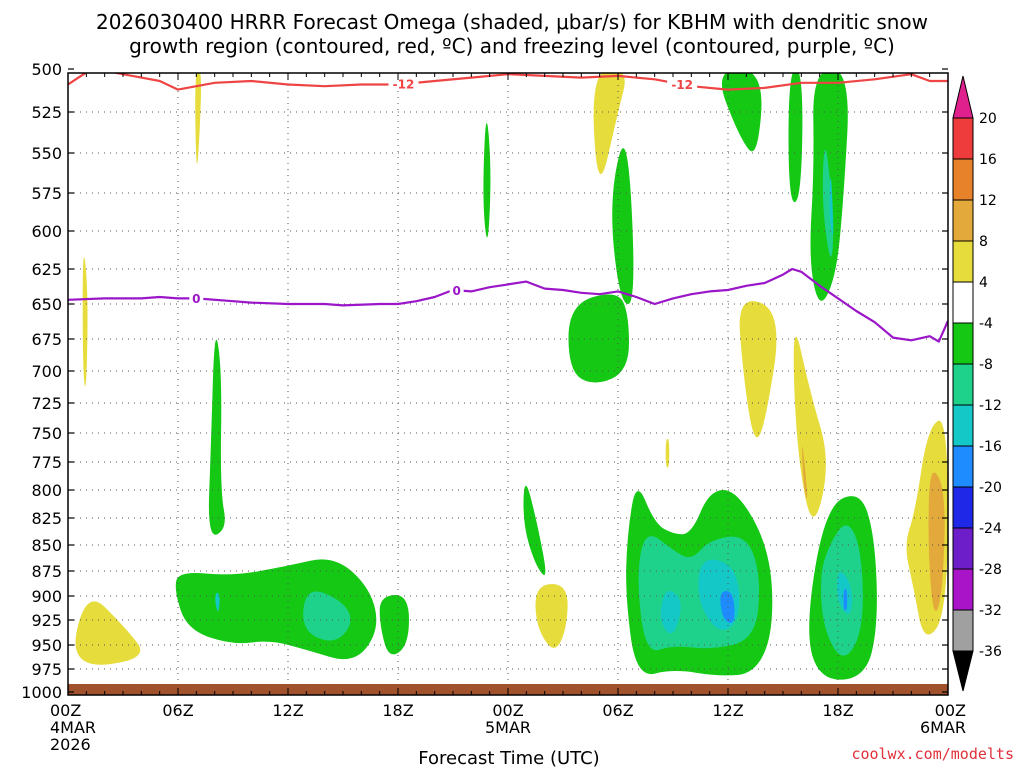  What do you see at coordinates (837, 710) in the screenshot?
I see `x-tick-label-42-0: 18Z` at bounding box center [837, 710].